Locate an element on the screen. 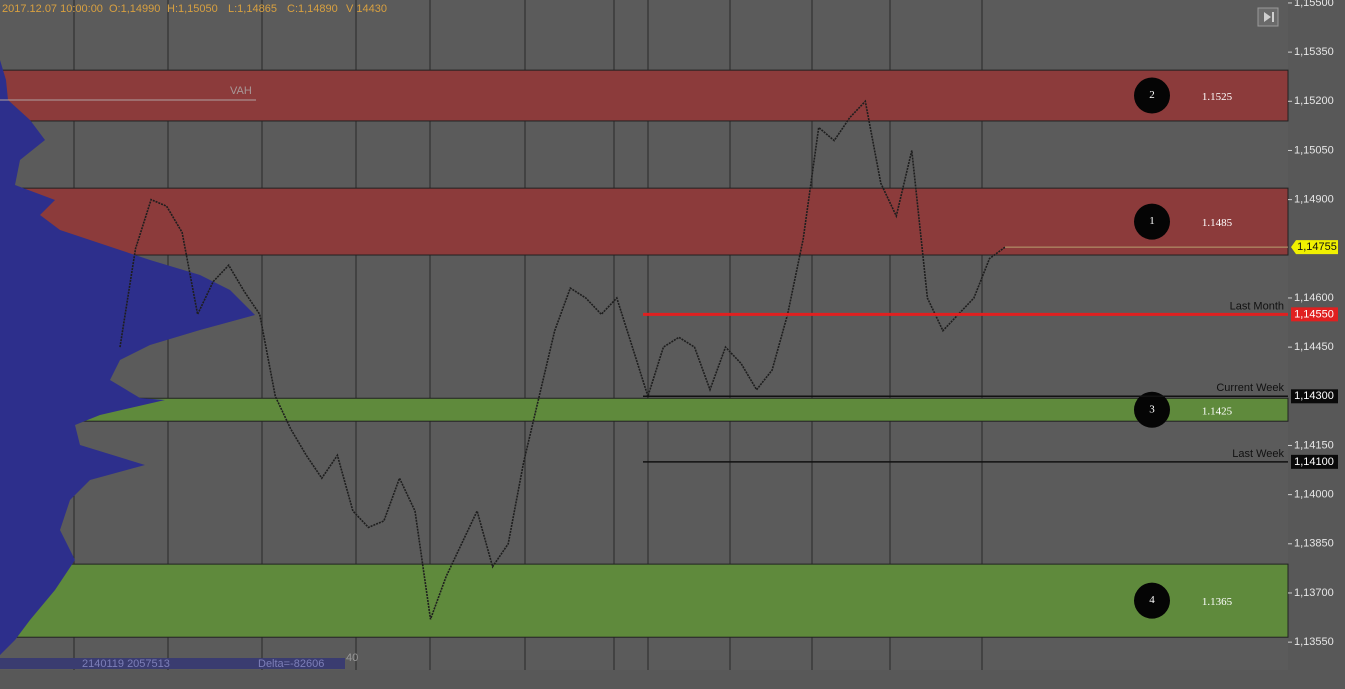  zone-number: 1 is located at coordinates (1152, 221).